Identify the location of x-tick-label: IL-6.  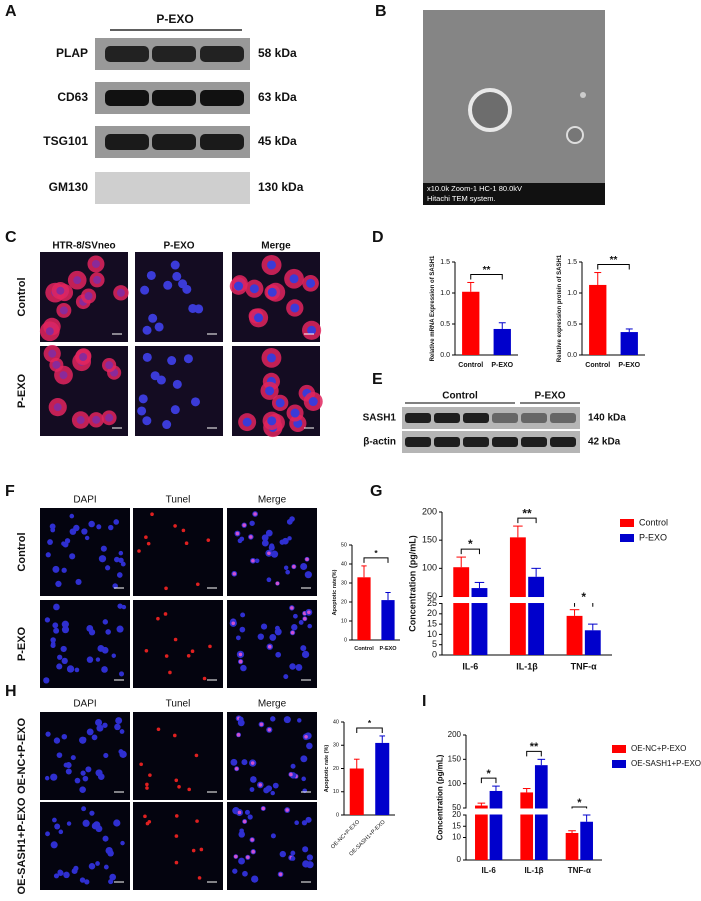
(470, 666).